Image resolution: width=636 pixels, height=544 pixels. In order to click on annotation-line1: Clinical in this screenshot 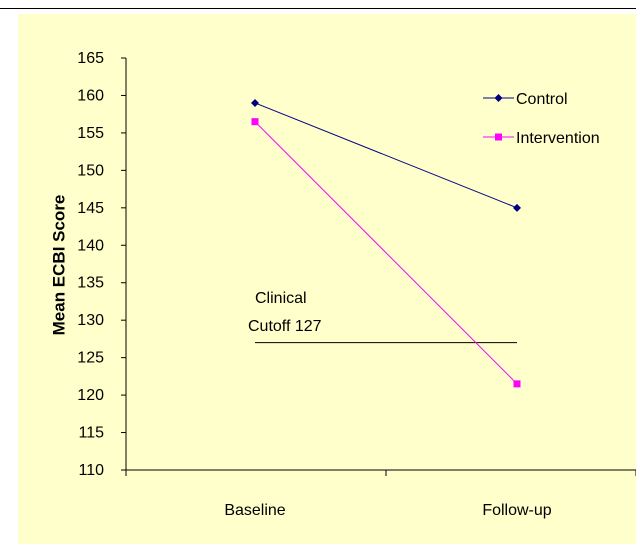, I will do `click(281, 298)`.